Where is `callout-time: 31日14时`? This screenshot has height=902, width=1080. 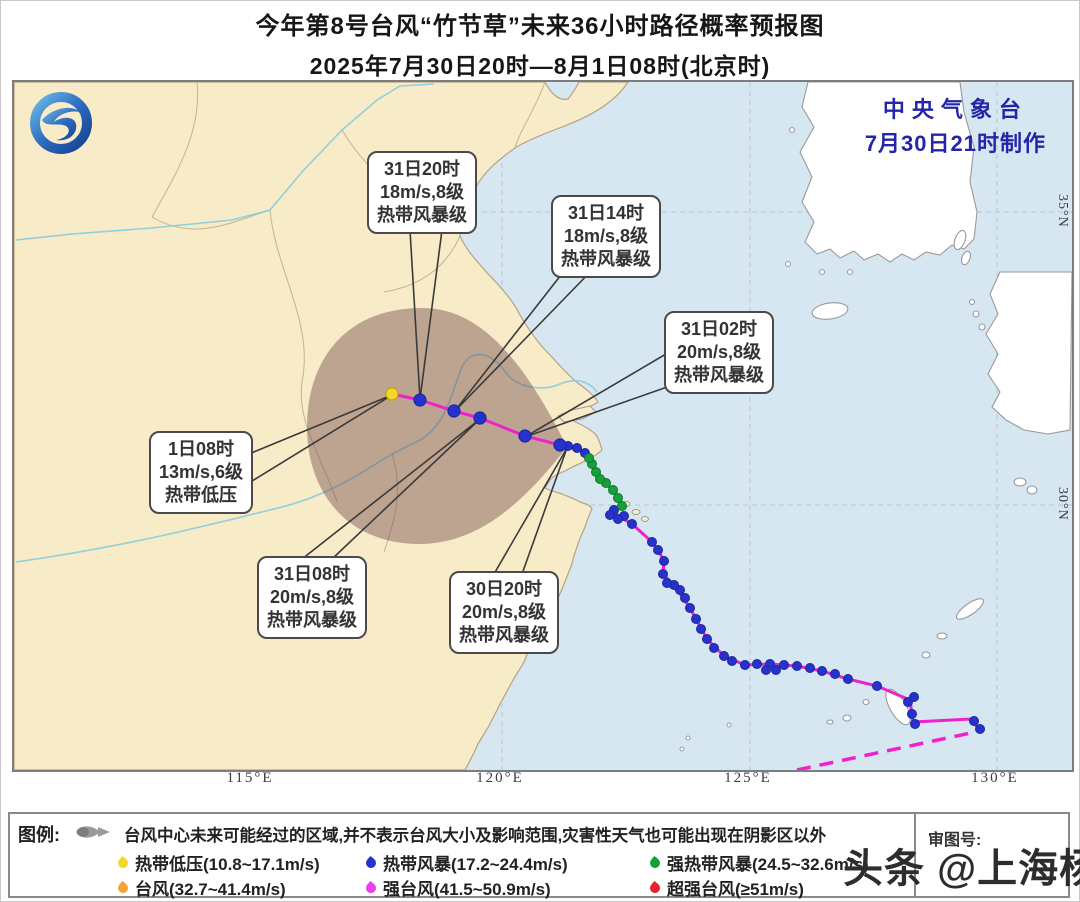
callout-time: 31日14时 is located at coordinates (606, 213).